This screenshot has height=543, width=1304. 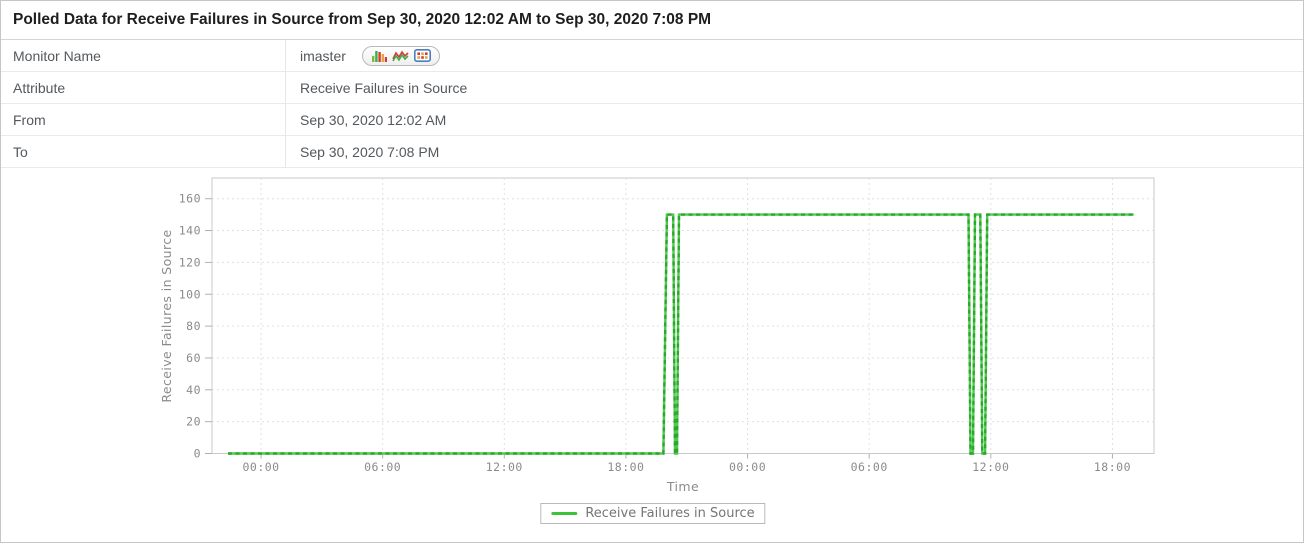 I want to click on line-chart-icon, so click(x=400, y=56).